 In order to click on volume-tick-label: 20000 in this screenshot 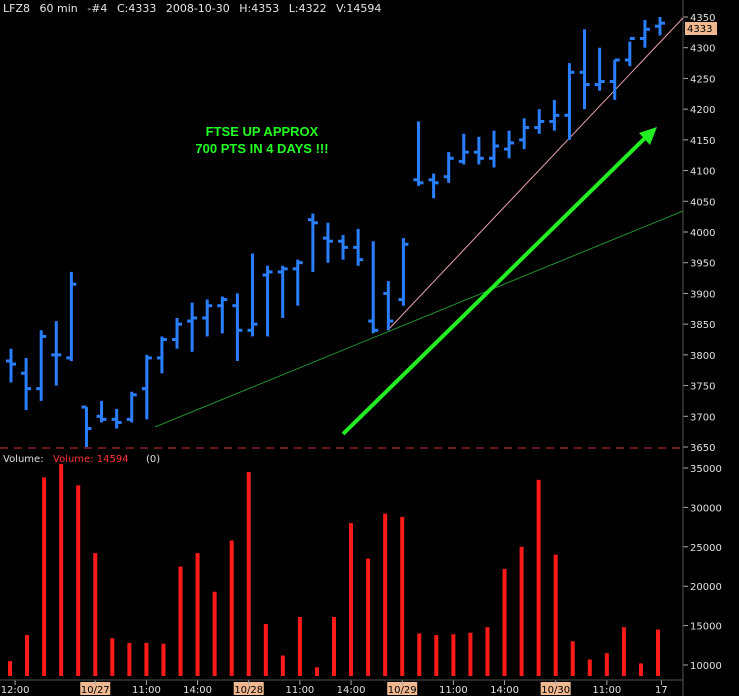, I will do `click(706, 587)`.